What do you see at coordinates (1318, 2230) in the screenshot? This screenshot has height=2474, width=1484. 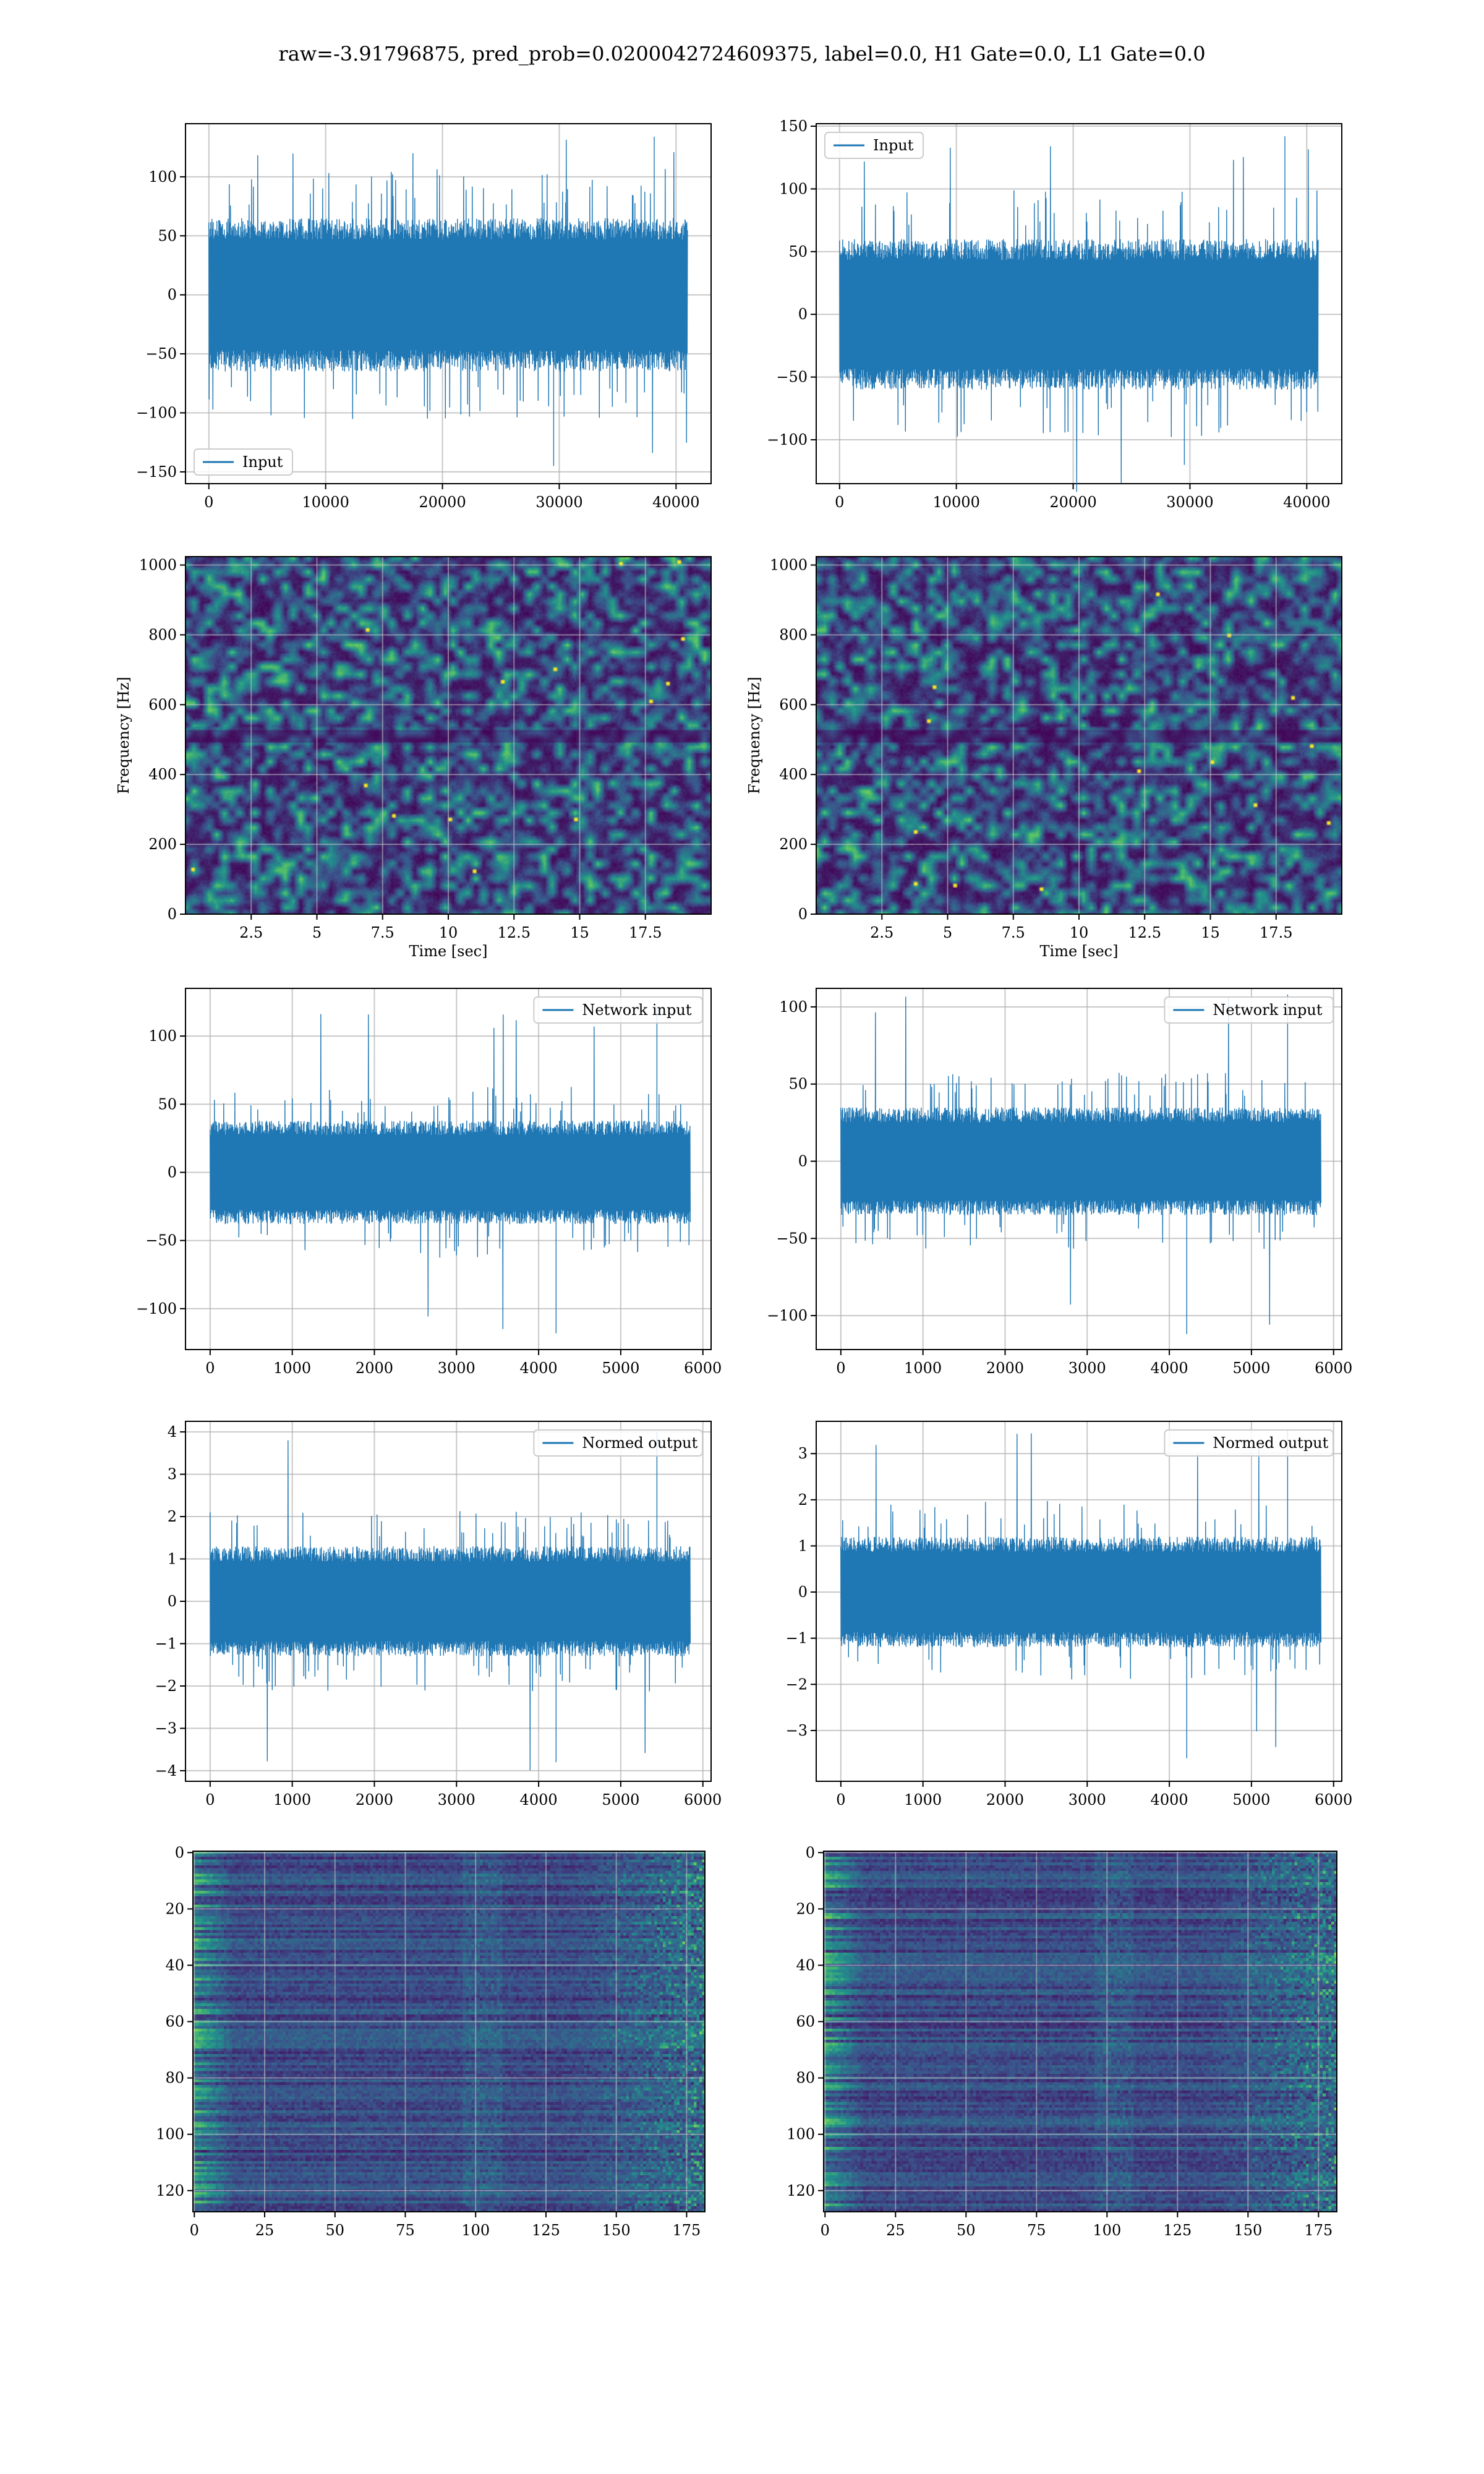 I see `x-tick-label: 175` at bounding box center [1318, 2230].